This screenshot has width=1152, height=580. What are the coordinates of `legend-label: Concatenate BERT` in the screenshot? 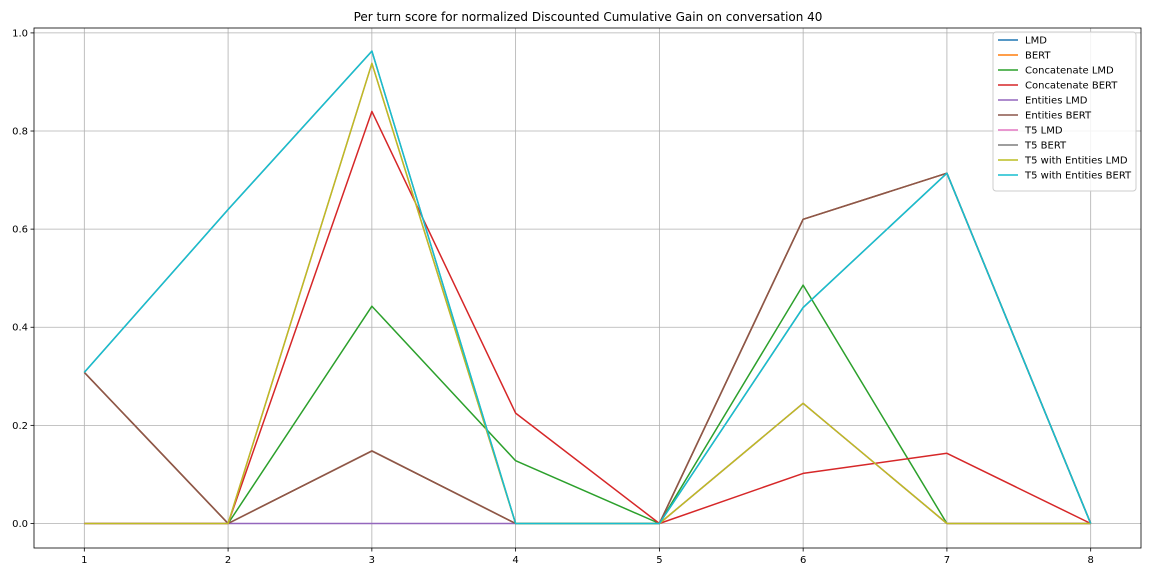 It's located at (1071, 86).